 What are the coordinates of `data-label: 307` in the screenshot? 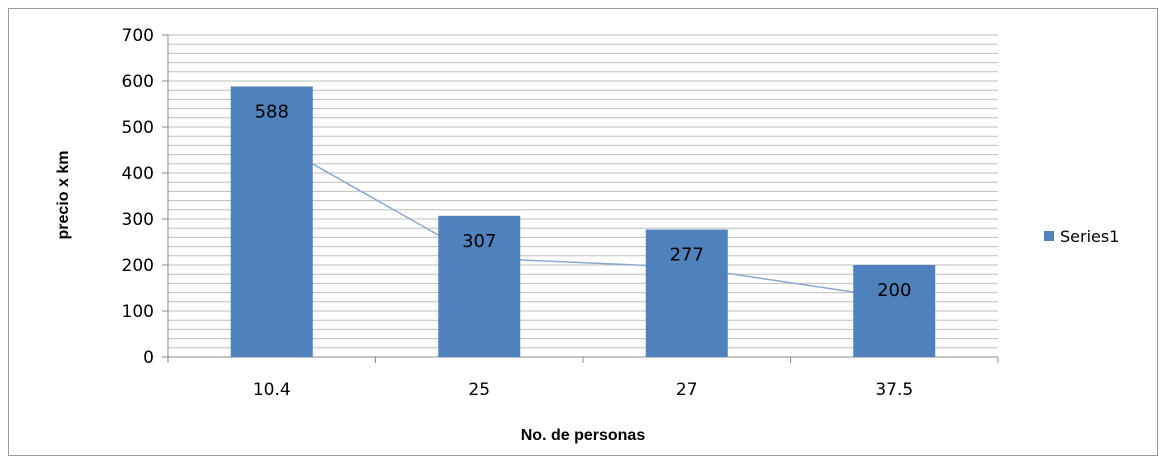 It's located at (479, 241).